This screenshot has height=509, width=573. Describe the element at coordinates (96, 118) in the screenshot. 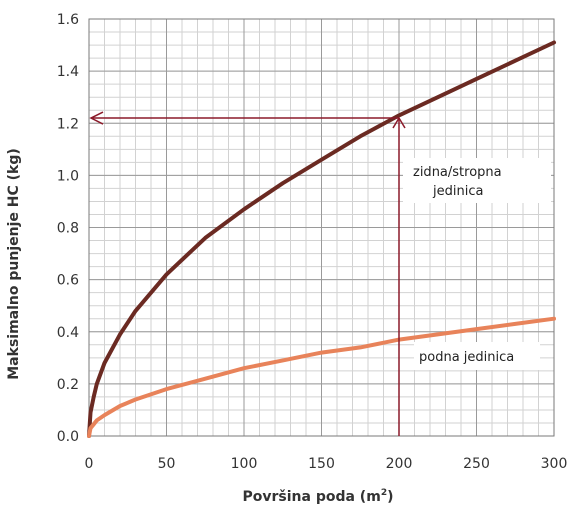

I see `guide-arrow-left` at that location.